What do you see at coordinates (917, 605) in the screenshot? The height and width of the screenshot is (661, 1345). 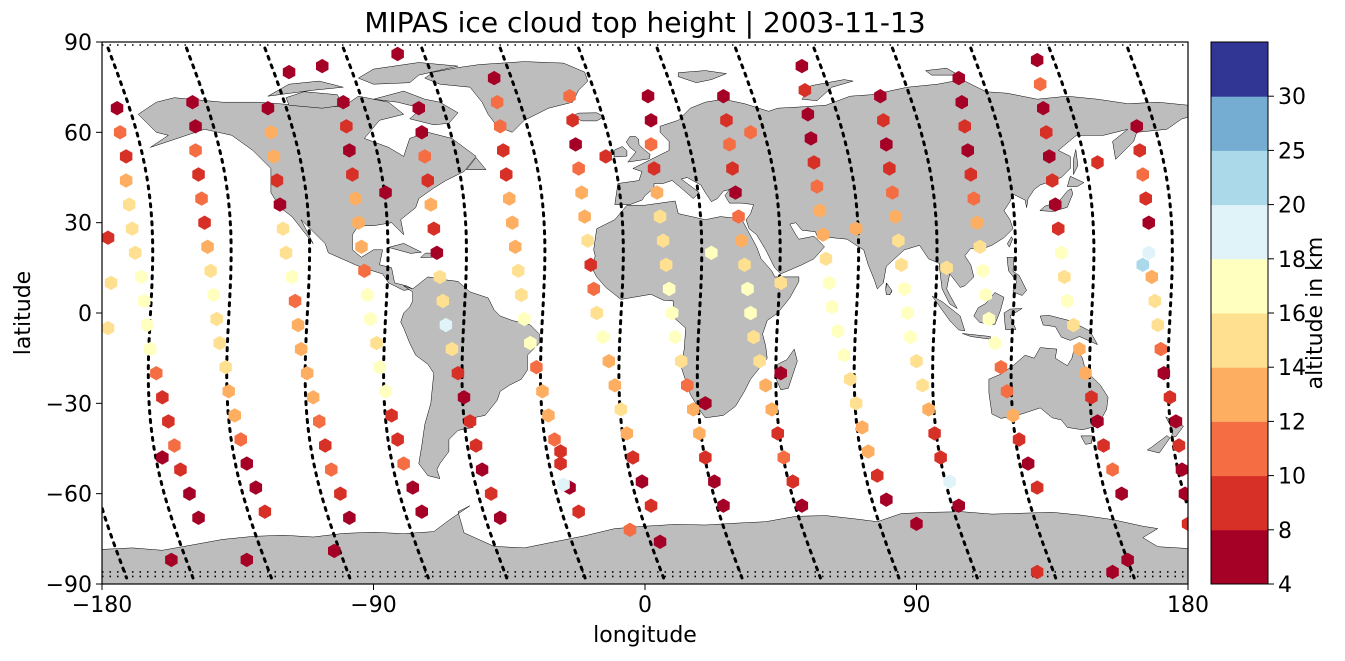 I see `x-tick-label: 90` at bounding box center [917, 605].